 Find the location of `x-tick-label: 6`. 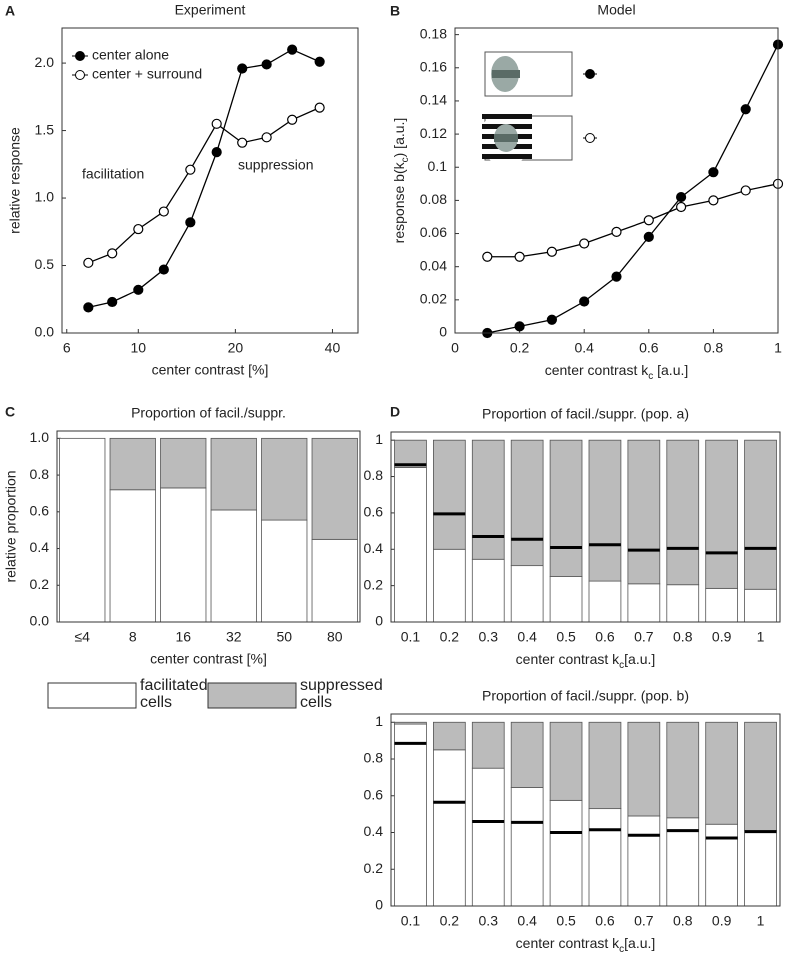

x-tick-label: 6 is located at coordinates (67, 348).